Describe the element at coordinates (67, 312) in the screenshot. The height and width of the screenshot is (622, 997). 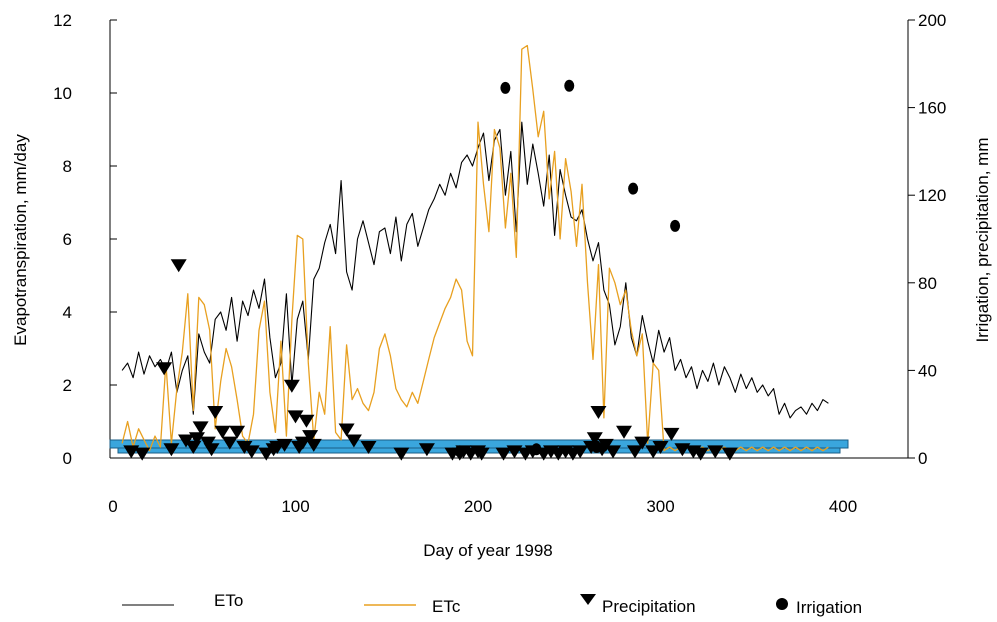
I see `y-left-tick-label: 4` at that location.